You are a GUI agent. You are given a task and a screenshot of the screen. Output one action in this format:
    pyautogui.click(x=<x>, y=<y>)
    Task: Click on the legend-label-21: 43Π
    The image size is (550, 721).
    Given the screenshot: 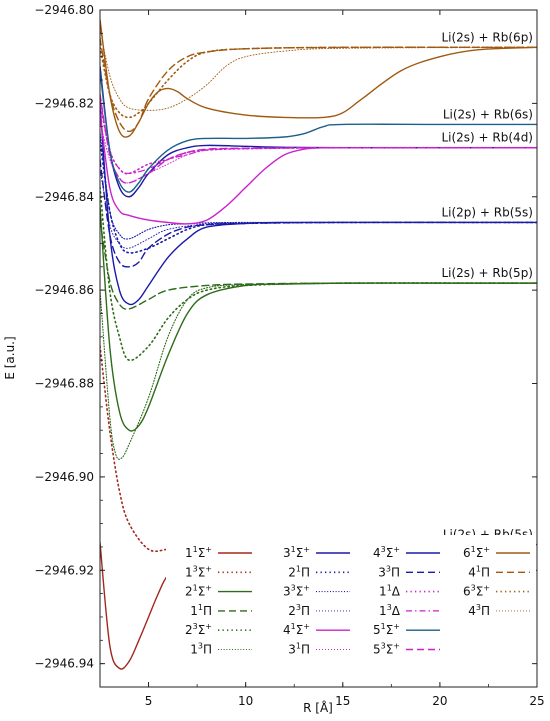 What is the action you would take?
    pyautogui.click(x=479, y=610)
    